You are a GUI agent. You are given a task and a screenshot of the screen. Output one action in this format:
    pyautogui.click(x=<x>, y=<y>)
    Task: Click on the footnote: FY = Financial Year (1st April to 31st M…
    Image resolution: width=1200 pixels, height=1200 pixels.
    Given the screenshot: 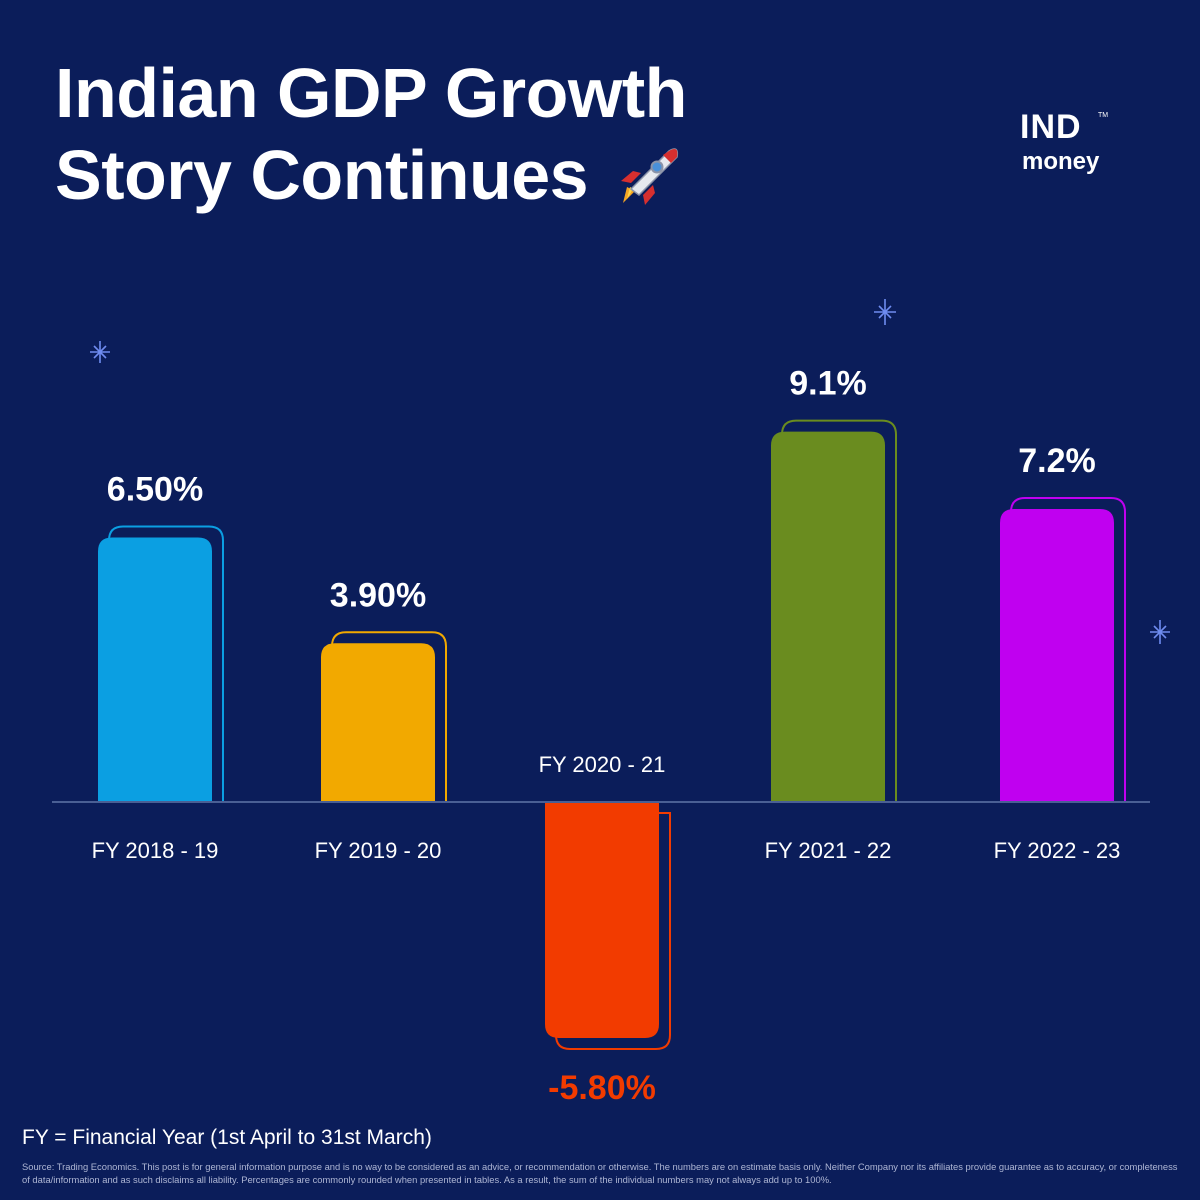 What is the action you would take?
    pyautogui.click(x=227, y=1137)
    